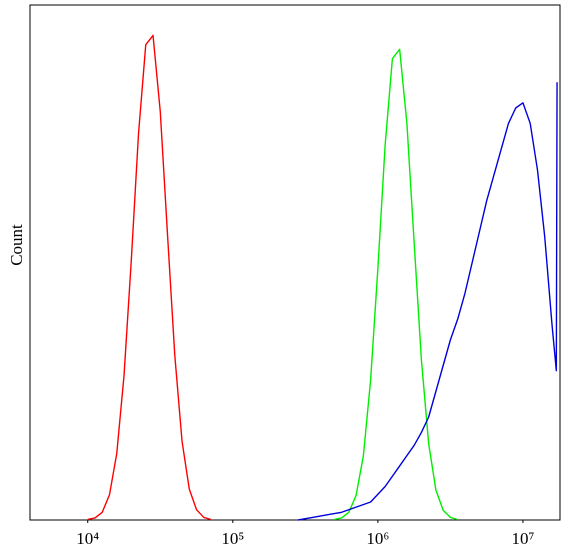  What do you see at coordinates (87, 538) in the screenshot?
I see `x-tick-label: 10⁴` at bounding box center [87, 538].